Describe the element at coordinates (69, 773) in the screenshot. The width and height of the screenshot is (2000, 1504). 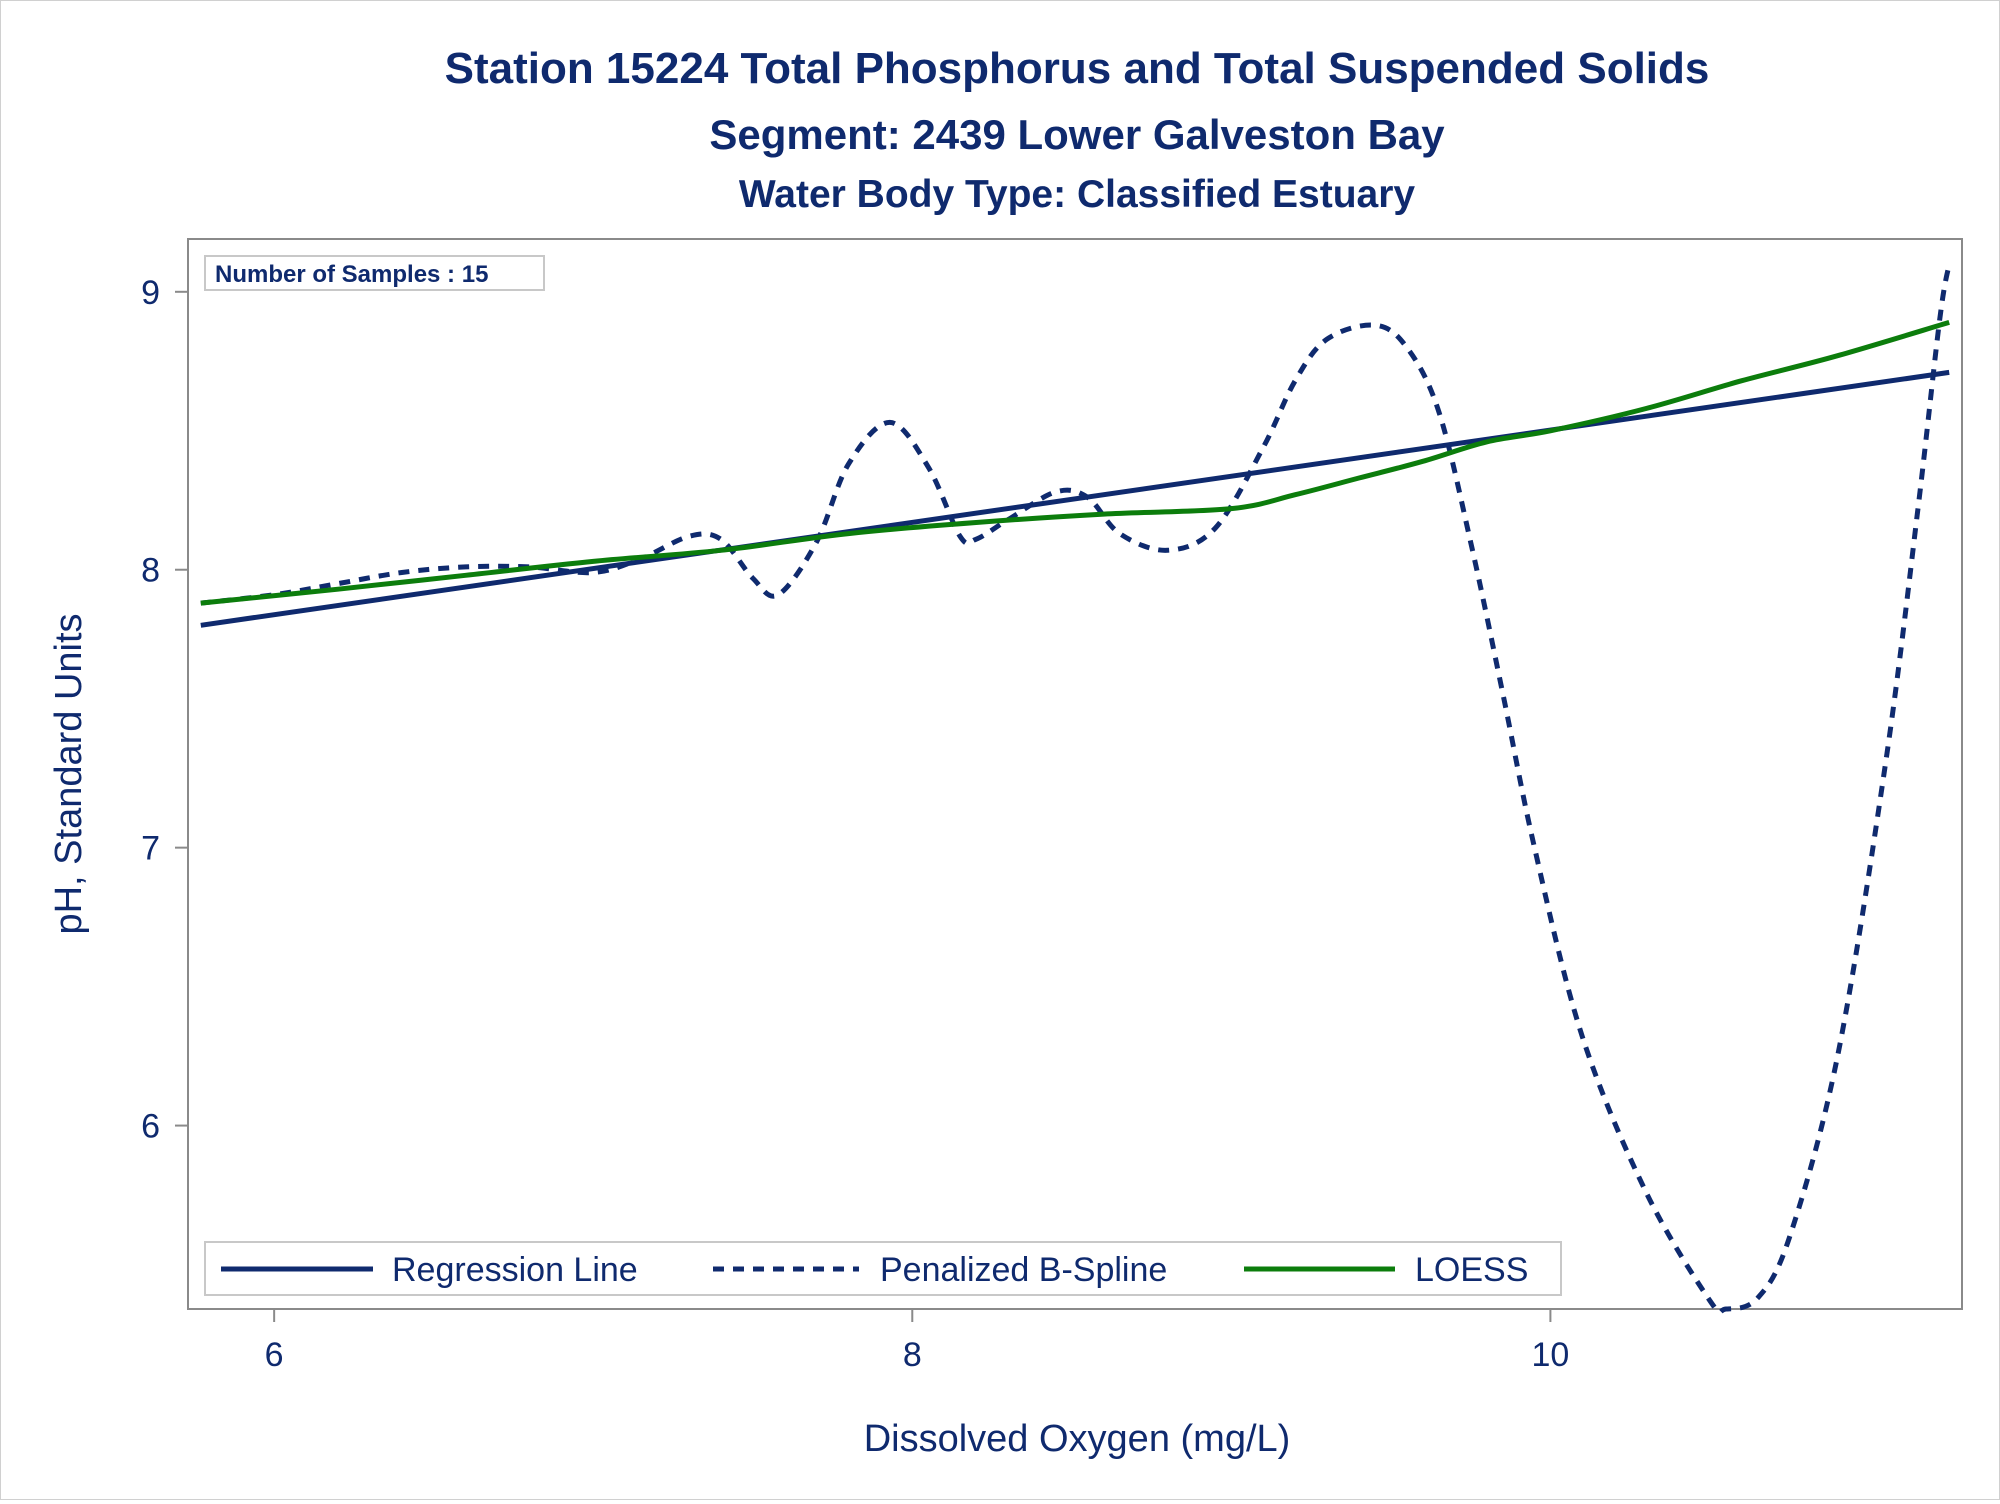
I see `y-axis-label: pH, Standard Units` at that location.